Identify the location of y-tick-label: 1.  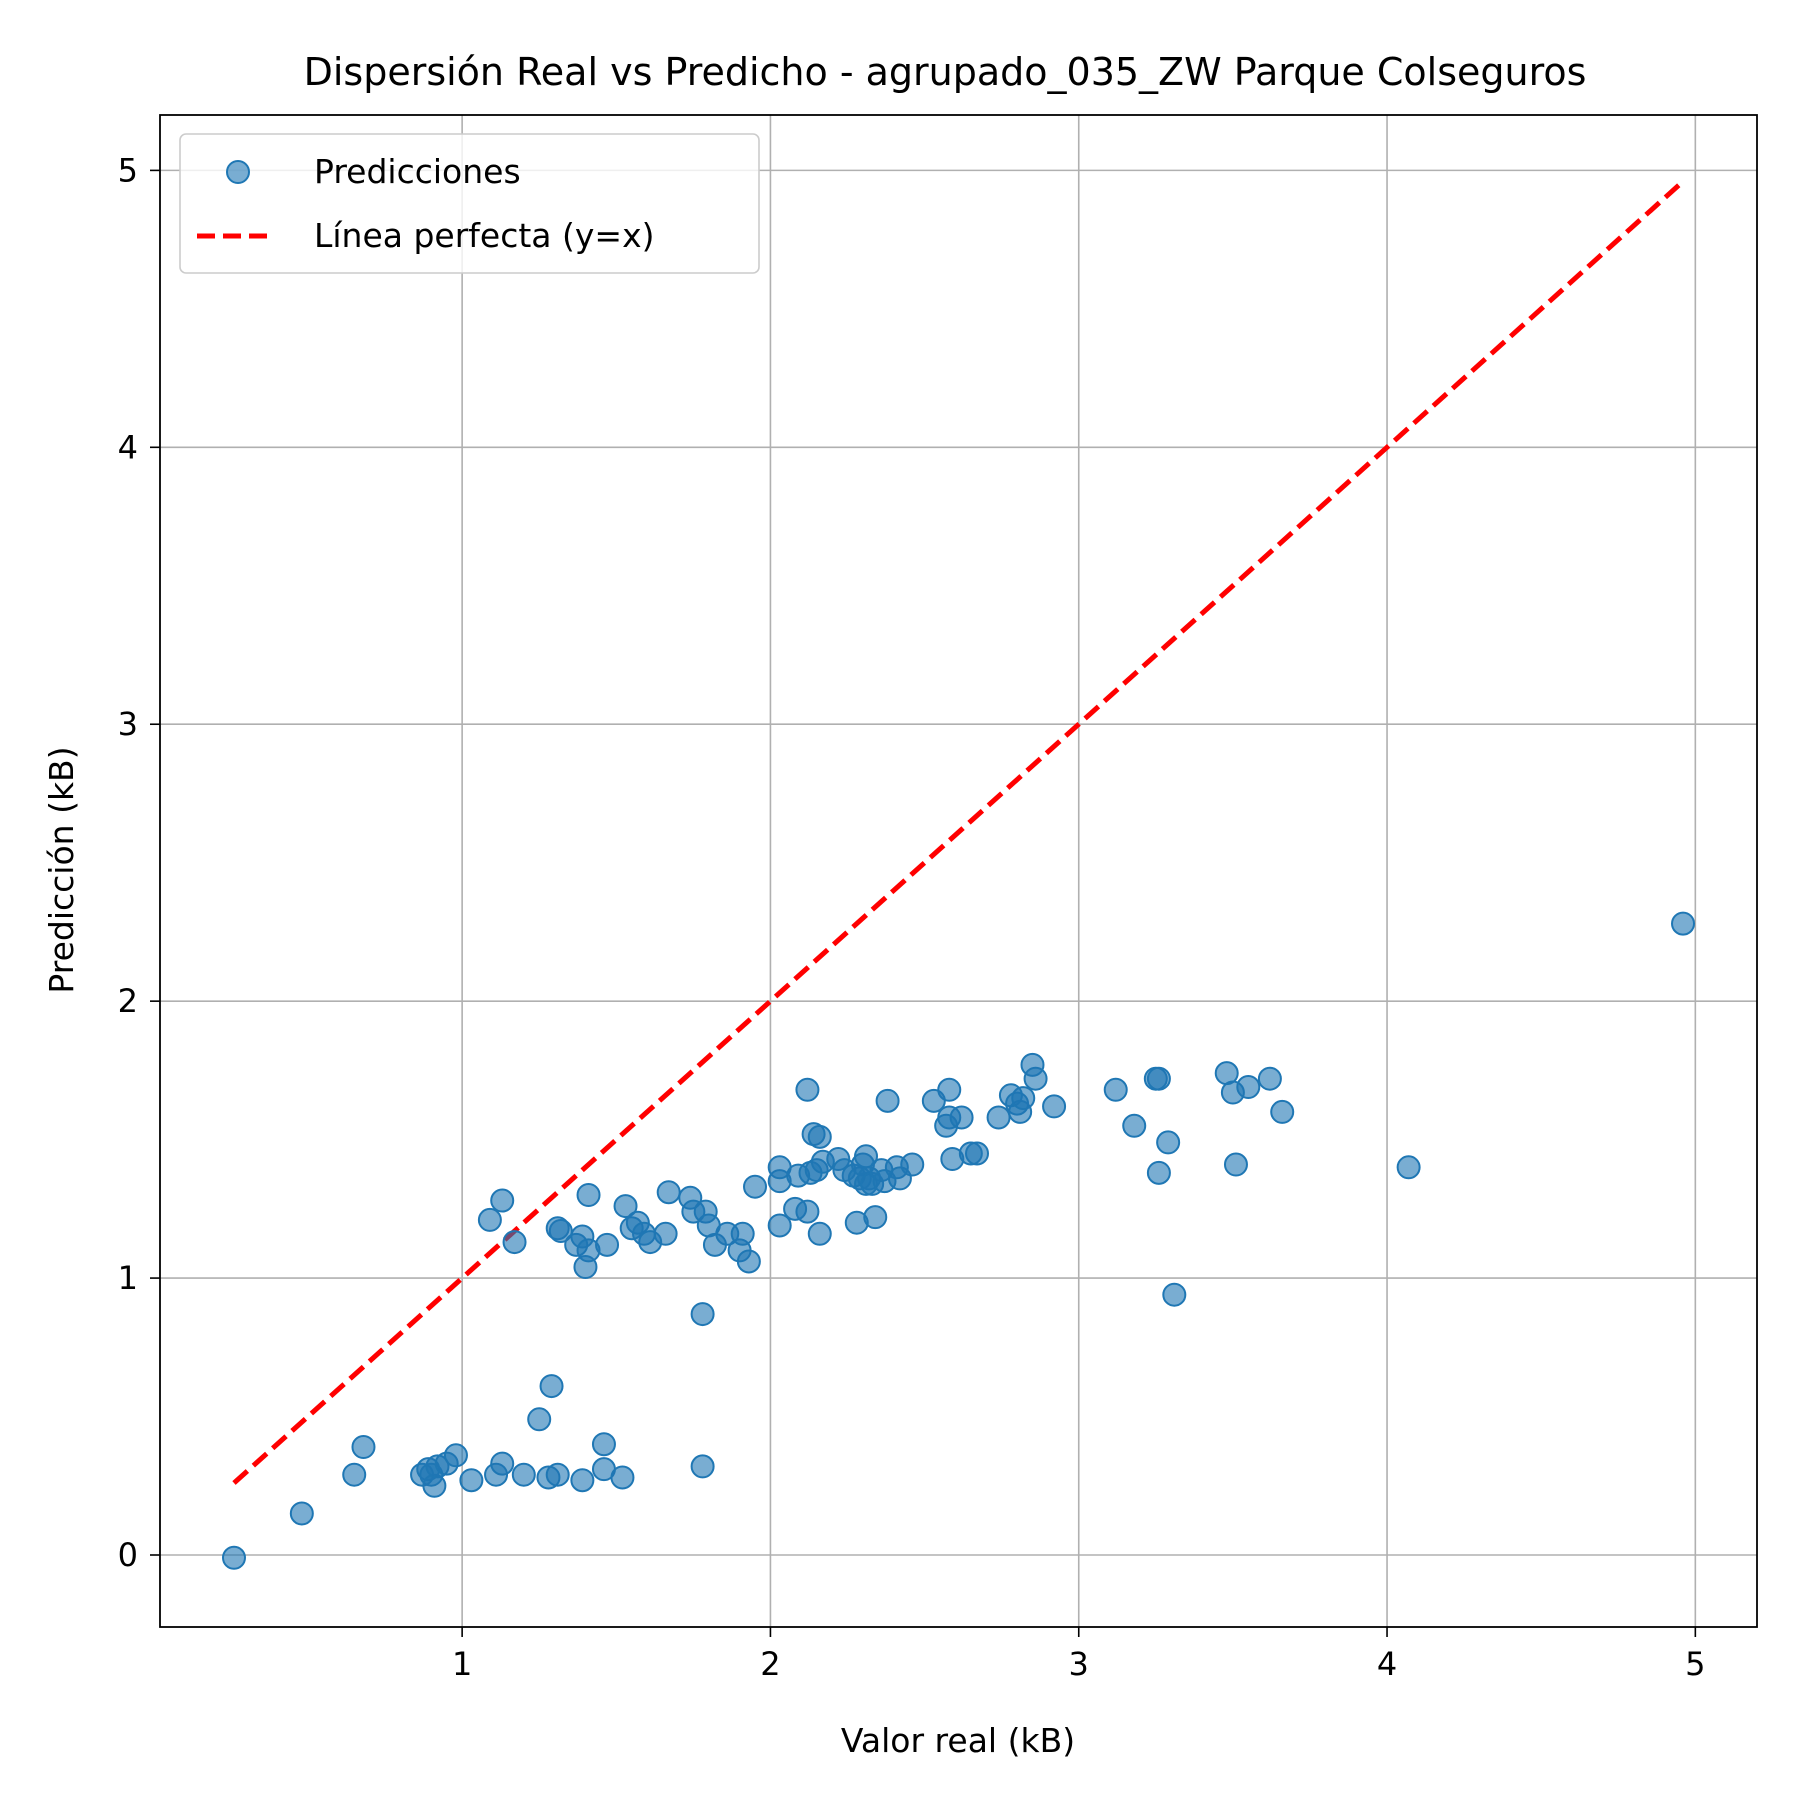
(128, 1278).